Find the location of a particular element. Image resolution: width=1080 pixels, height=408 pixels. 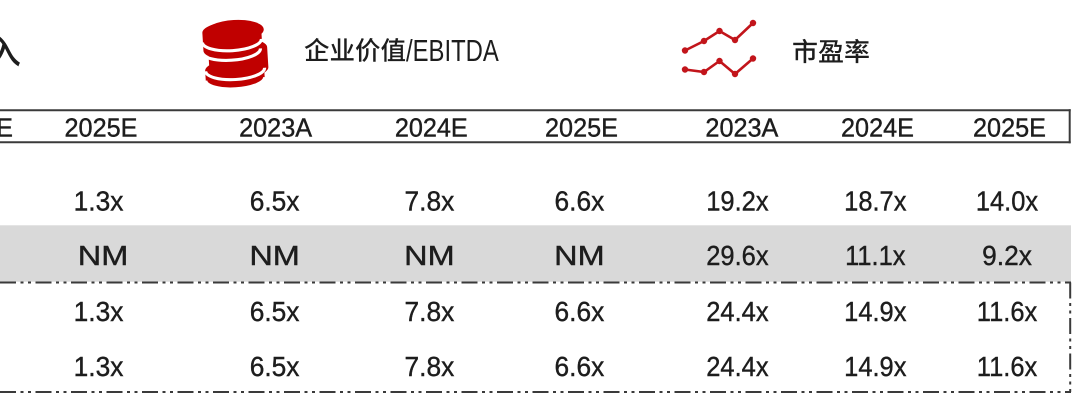

svg-text: /EBITDA is located at coordinates (452, 50).